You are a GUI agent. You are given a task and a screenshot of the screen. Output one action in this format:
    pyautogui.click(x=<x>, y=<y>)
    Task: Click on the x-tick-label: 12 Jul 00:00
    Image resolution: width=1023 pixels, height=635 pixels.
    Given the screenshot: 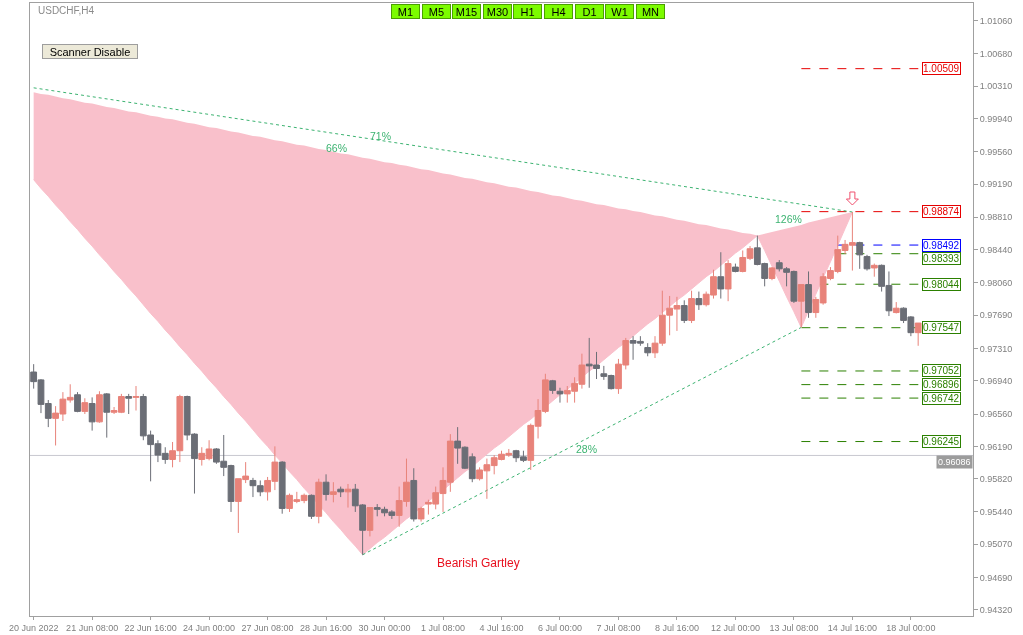 What is the action you would take?
    pyautogui.click(x=735, y=627)
    